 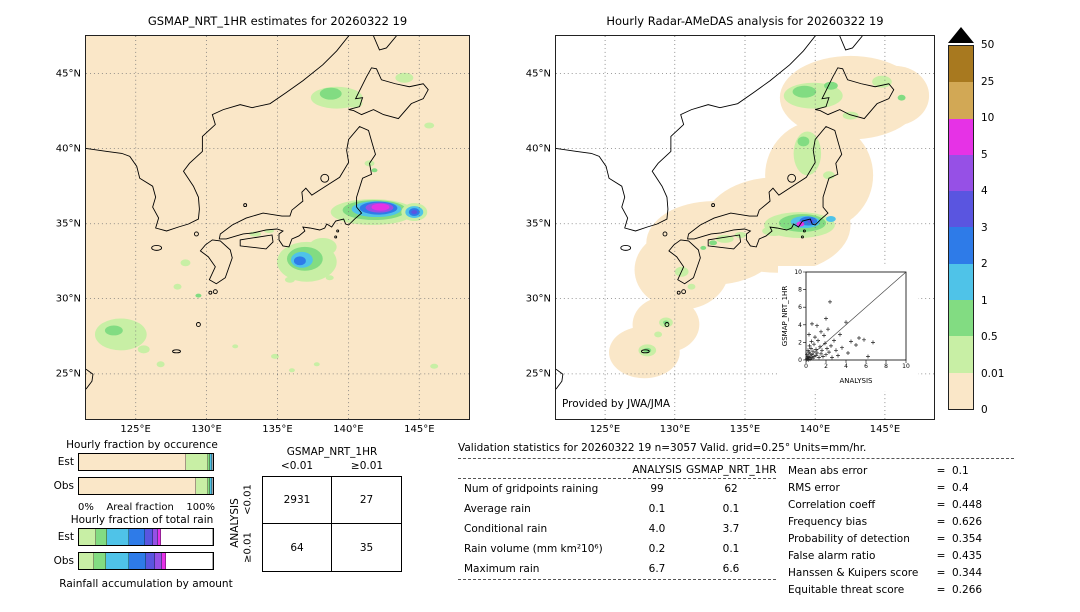 What do you see at coordinates (605, 429) in the screenshot?
I see `lon-tick-label: 125°E` at bounding box center [605, 429].